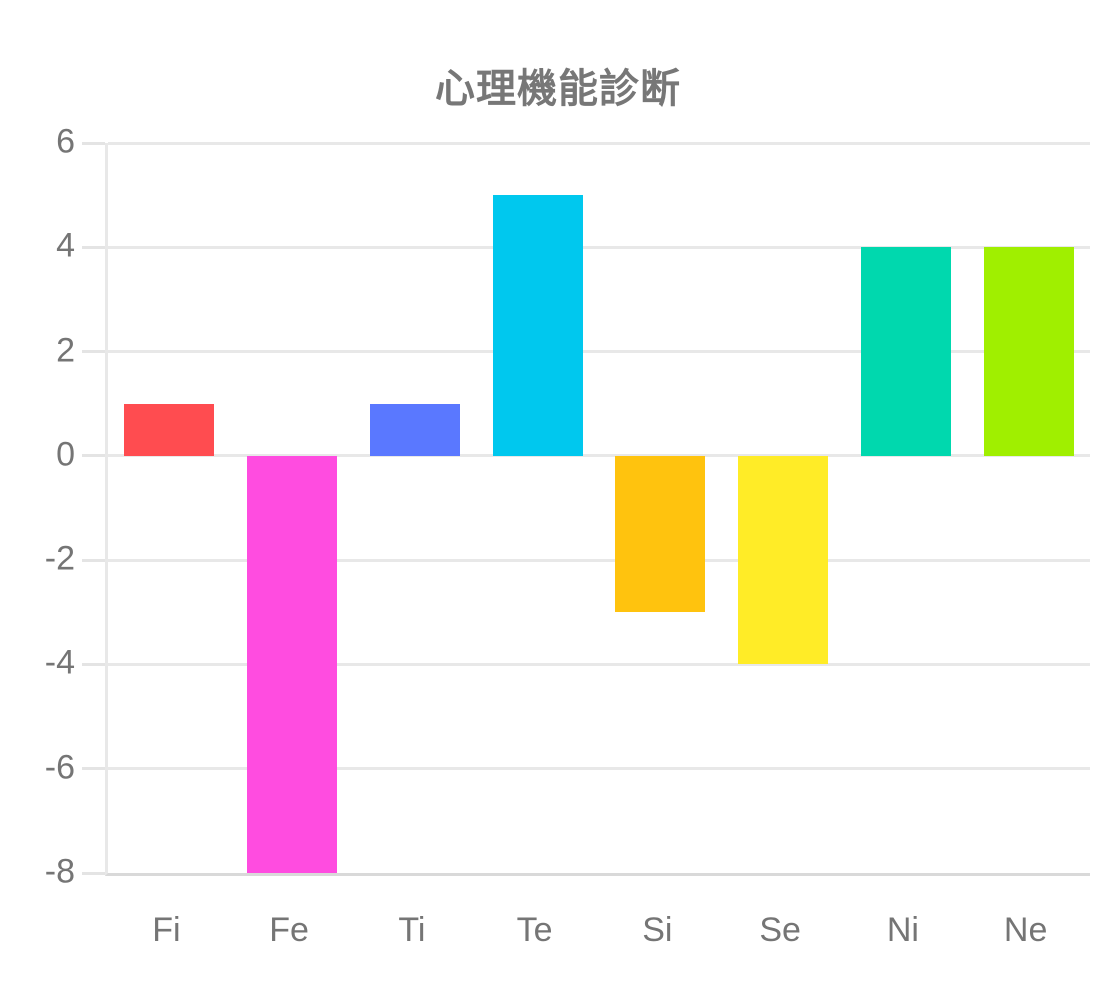  I want to click on gridline-y--4, so click(599, 664).